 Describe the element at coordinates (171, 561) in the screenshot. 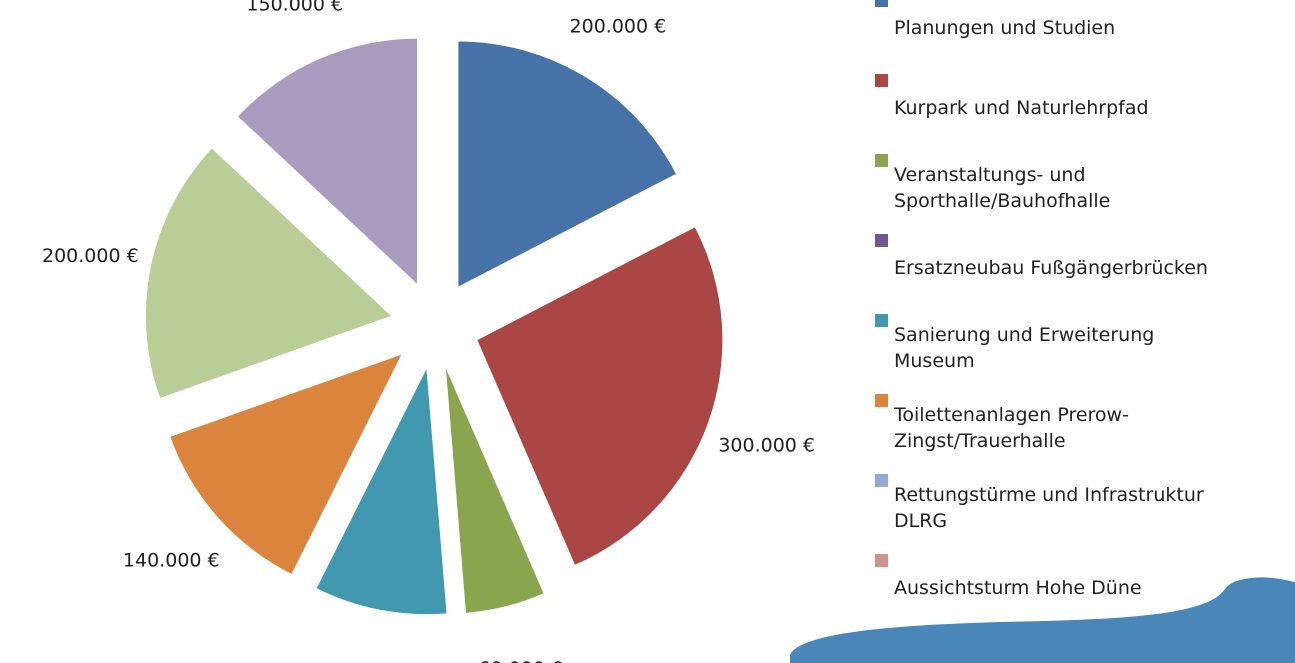

I see `data-label: 140.000 €` at that location.